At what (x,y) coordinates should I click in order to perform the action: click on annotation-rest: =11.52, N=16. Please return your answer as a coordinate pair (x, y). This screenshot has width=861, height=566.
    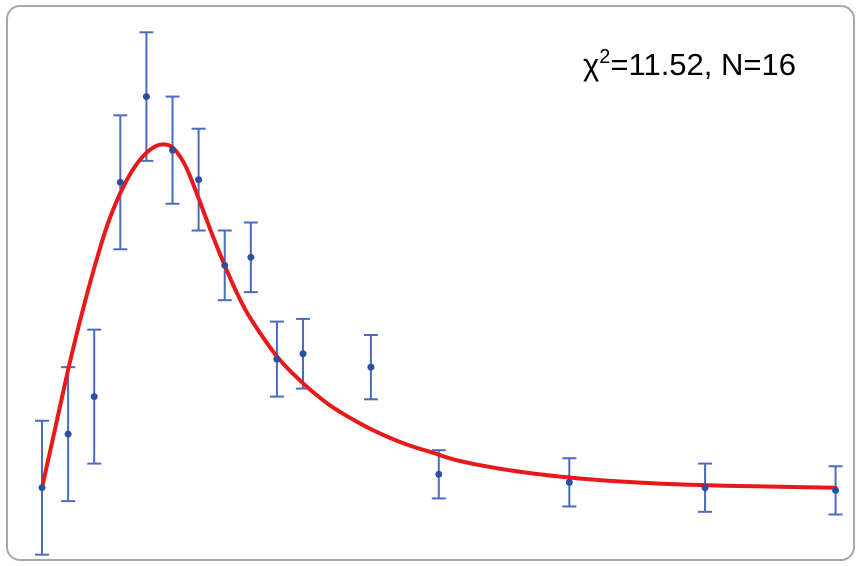
    Looking at the image, I should click on (703, 64).